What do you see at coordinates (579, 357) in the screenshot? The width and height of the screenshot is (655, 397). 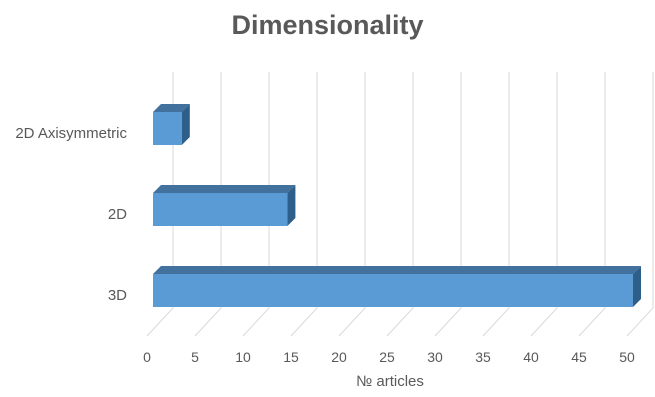 I see `x-tick-label: 45` at bounding box center [579, 357].